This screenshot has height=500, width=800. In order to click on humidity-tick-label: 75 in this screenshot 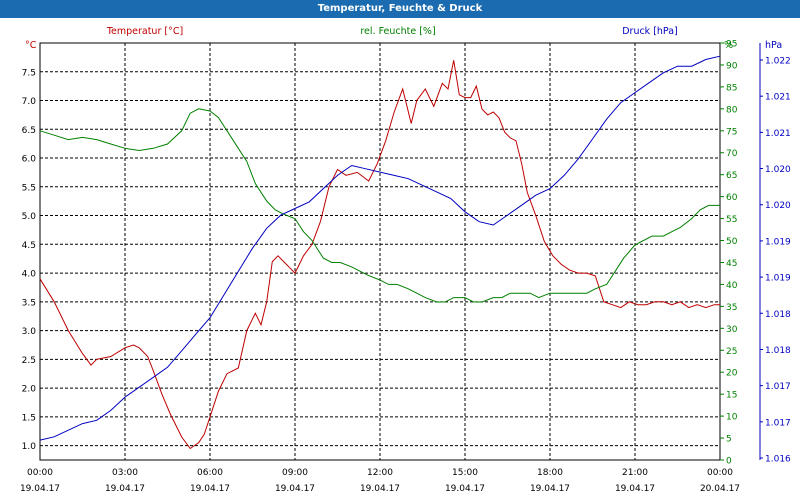, I will do `click(731, 132)`.